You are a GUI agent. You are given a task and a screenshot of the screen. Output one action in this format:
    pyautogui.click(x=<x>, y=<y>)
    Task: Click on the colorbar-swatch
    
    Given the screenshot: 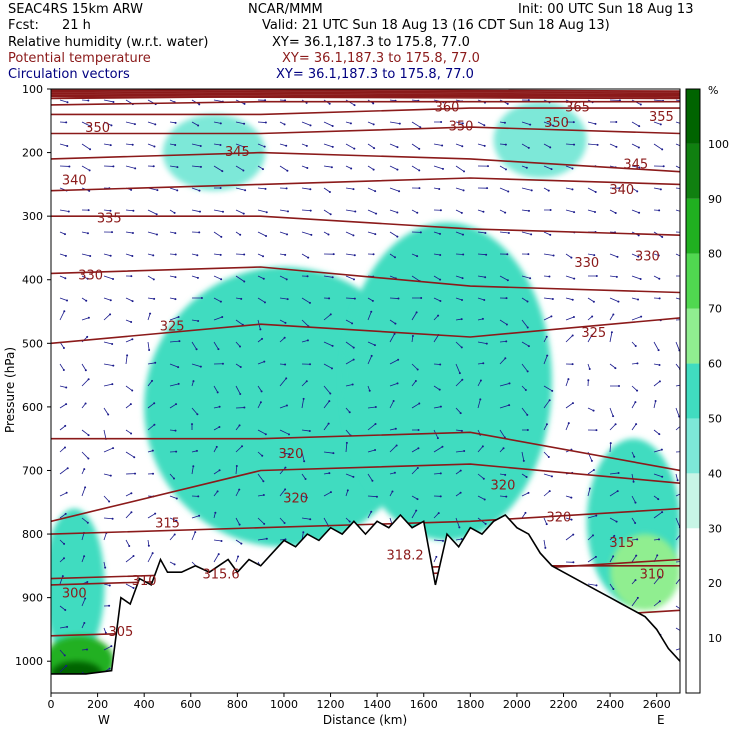 What is the action you would take?
    pyautogui.click(x=693, y=116)
    